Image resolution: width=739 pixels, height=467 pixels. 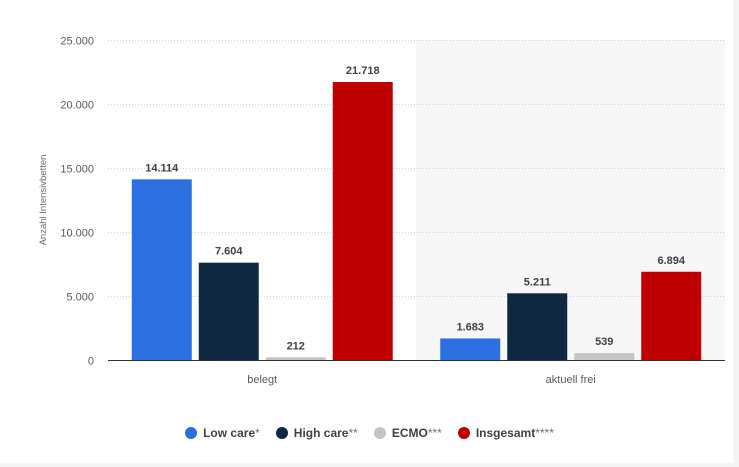 I want to click on y-axis-ticks: 0 5.000 10.000 15.000 20.000 25.000, so click(x=77, y=202).